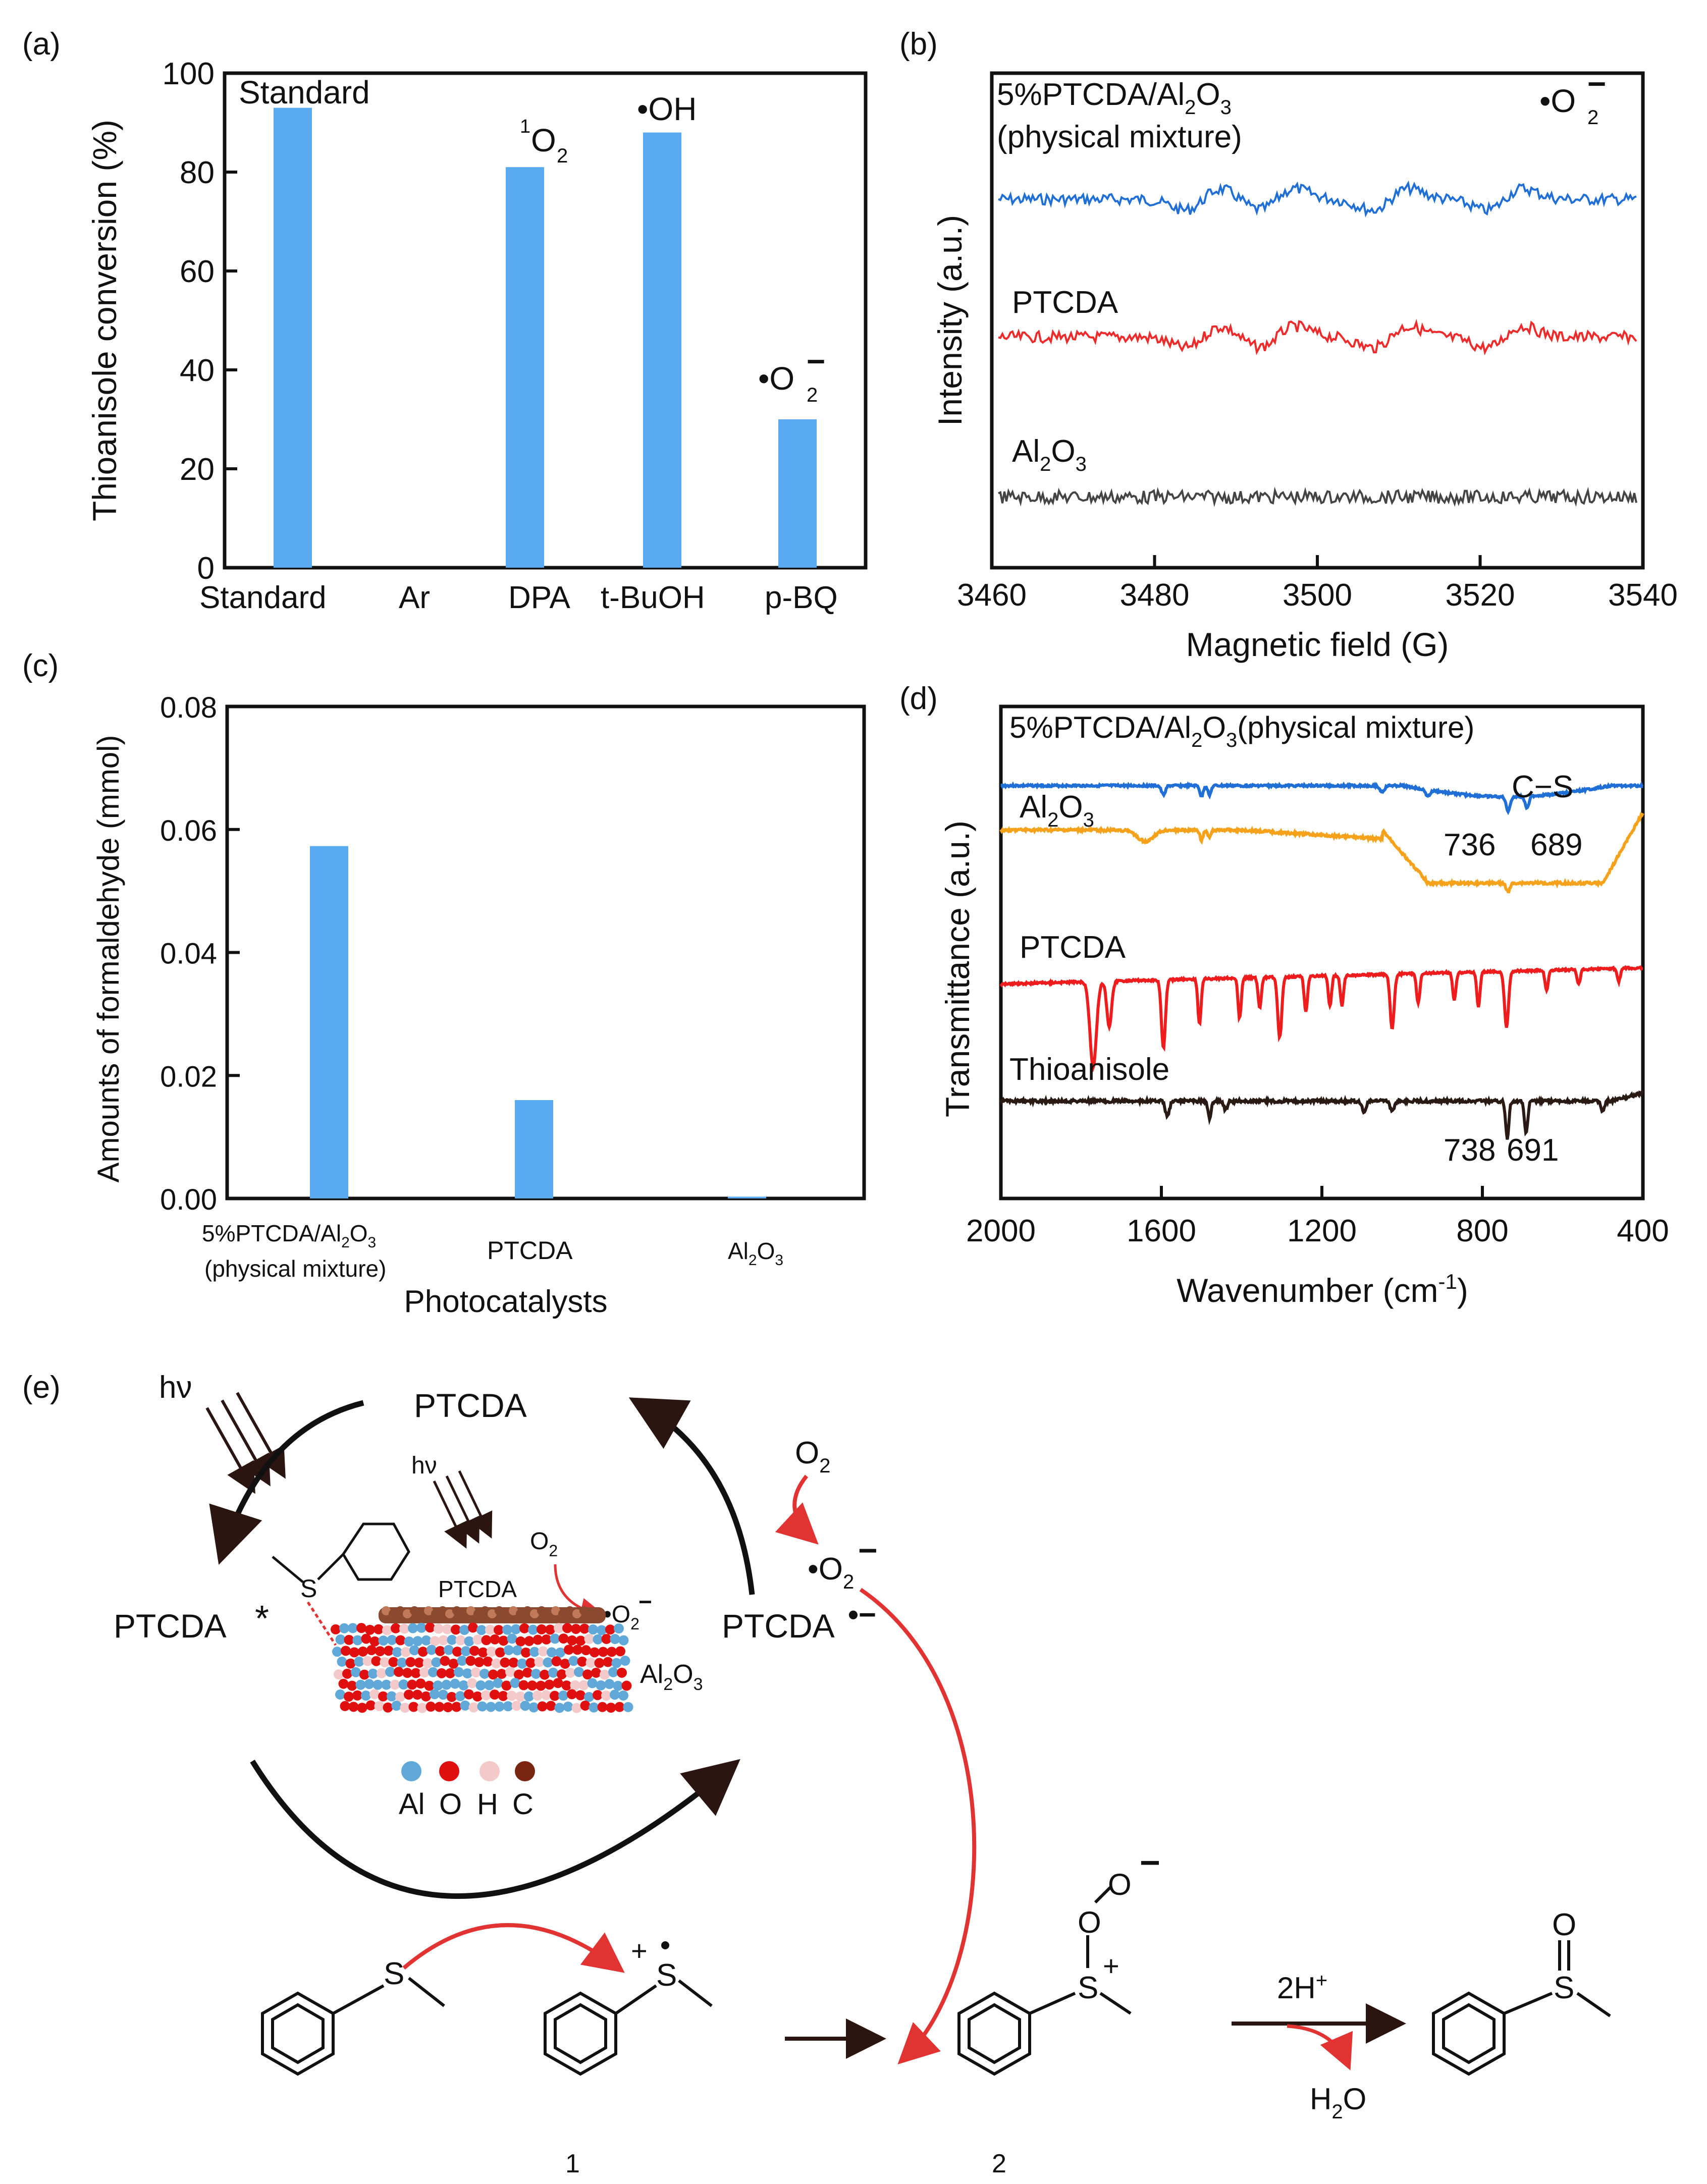 This screenshot has width=1707, height=2184. I want to click on panel-b-x-axis: 3460 3480 3500 3520 3540, so click(1317, 584).